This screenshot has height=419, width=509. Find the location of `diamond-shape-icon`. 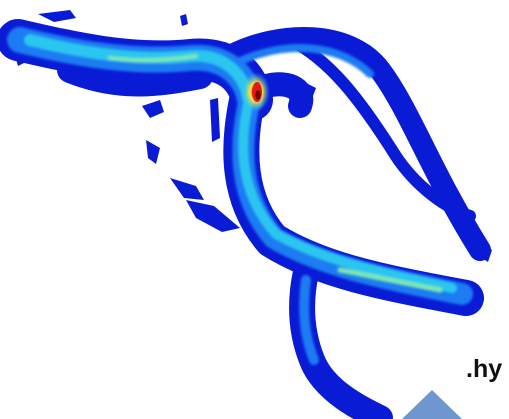

diamond-shape-icon is located at coordinates (432, 404).